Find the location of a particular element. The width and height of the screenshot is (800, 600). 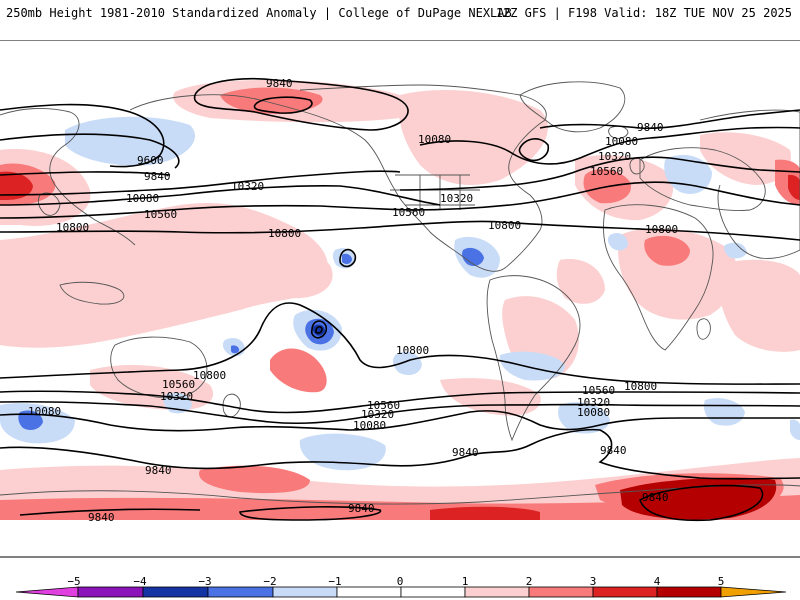

colorbar-tick: 3 is located at coordinates (593, 581).